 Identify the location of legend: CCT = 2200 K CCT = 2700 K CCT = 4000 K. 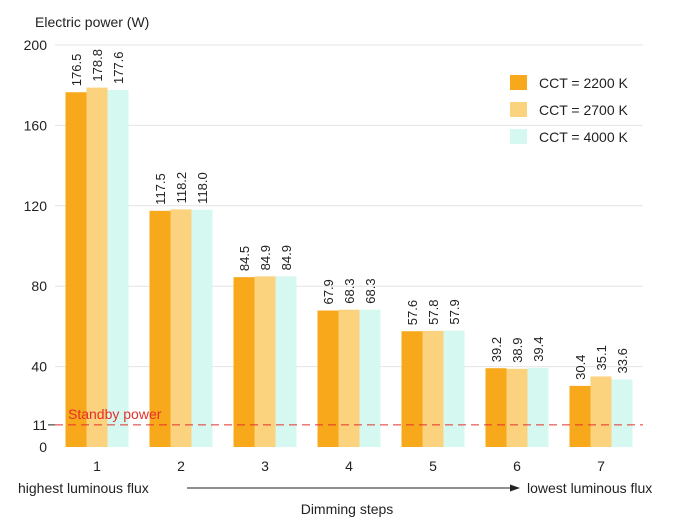
(569, 110).